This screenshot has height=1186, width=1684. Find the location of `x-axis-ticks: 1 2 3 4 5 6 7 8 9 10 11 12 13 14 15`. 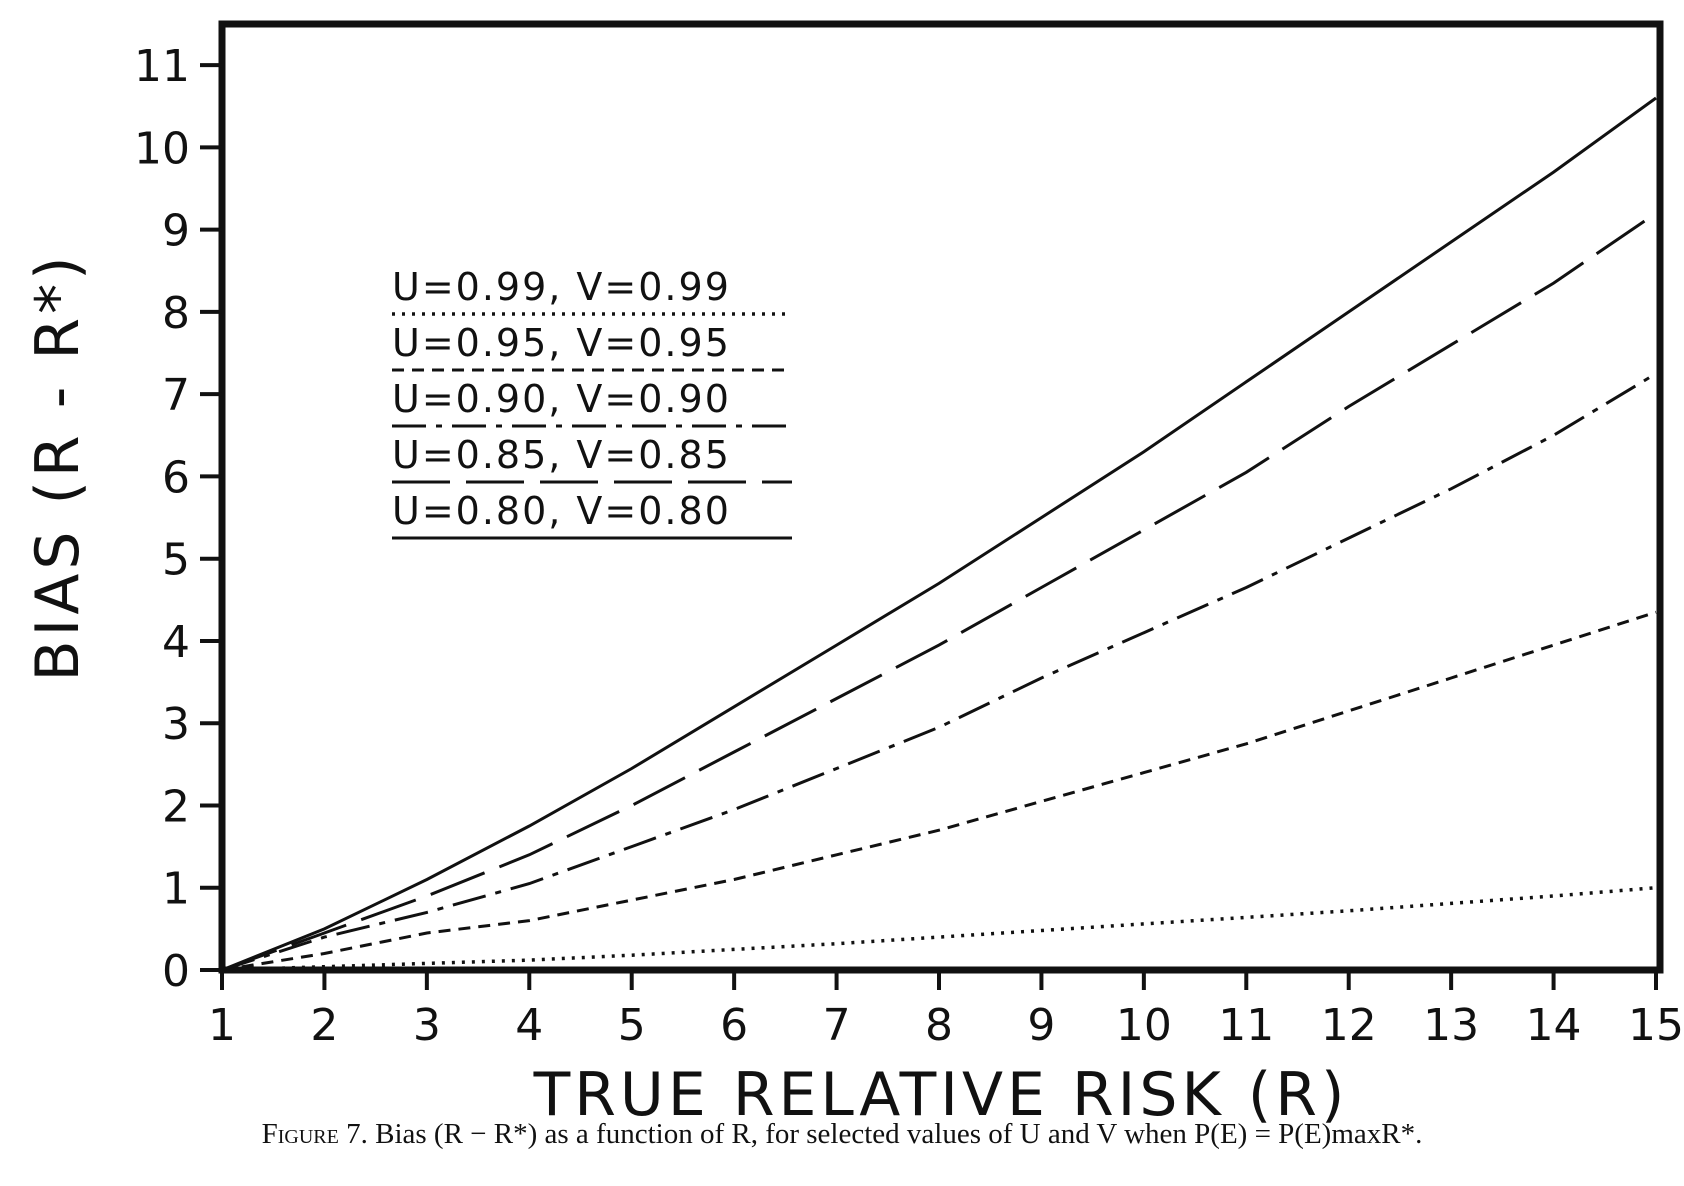

x-axis-ticks: 1 2 3 4 5 6 7 8 9 10 11 12 13 14 15 is located at coordinates (946, 1010).